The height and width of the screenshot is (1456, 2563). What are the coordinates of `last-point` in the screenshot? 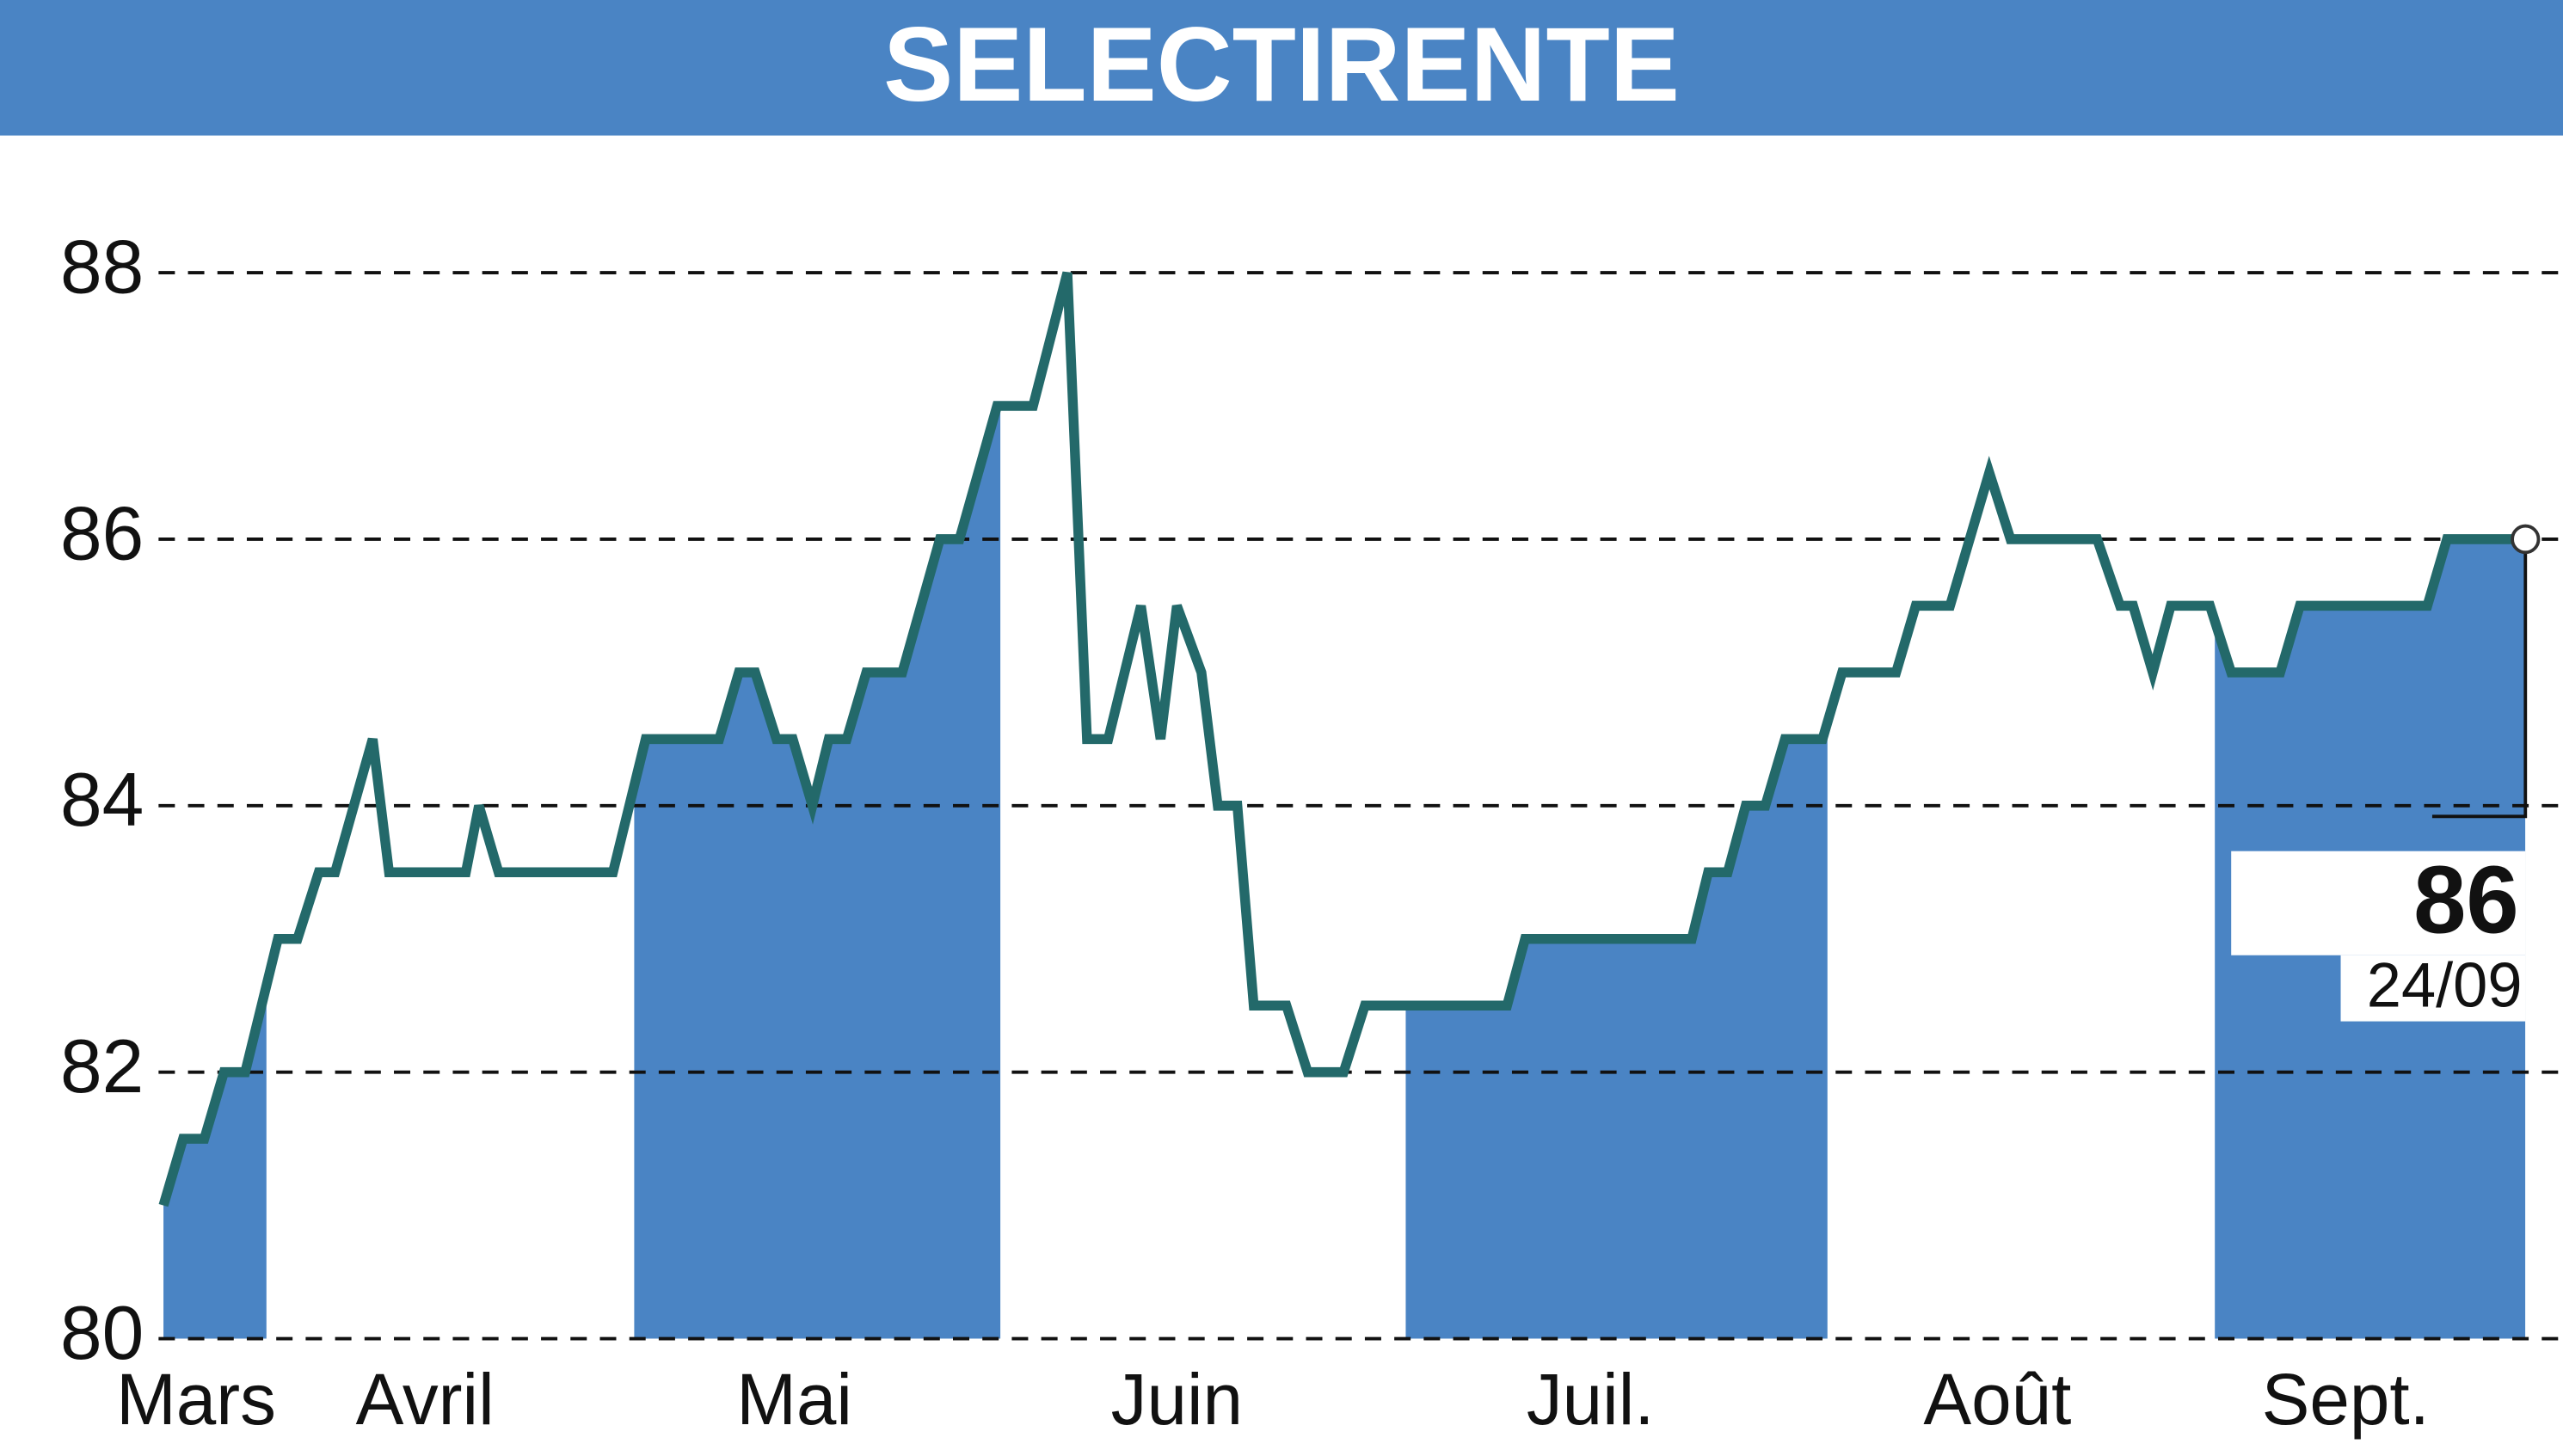 It's located at (2526, 540).